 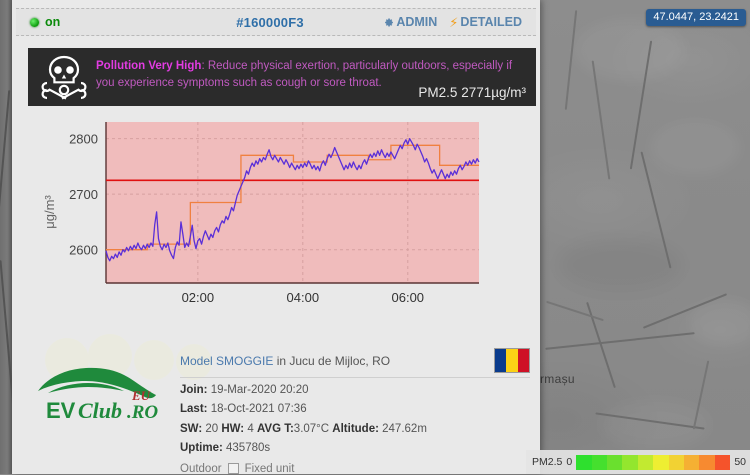 What do you see at coordinates (7, 237) in the screenshot?
I see `map-left-strip` at bounding box center [7, 237].